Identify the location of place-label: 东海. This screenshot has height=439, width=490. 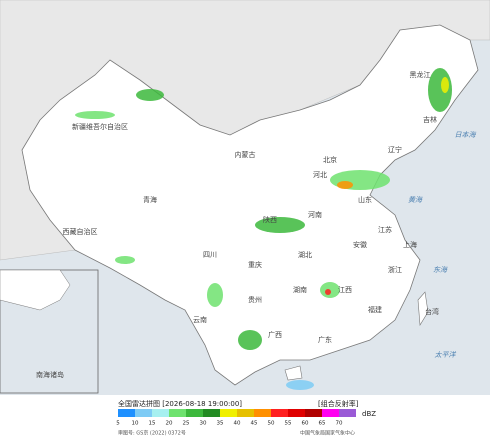
(440, 270).